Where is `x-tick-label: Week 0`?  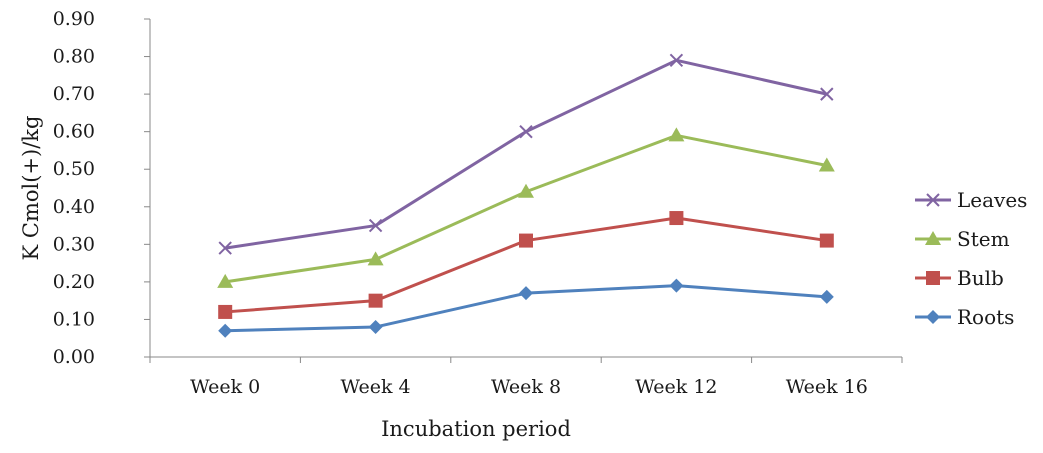
x-tick-label: Week 0 is located at coordinates (225, 387).